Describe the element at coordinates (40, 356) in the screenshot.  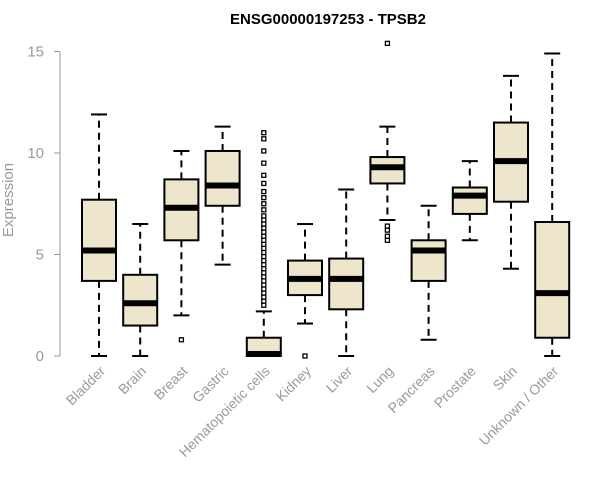
I see `y-tick-label-0: 0` at that location.